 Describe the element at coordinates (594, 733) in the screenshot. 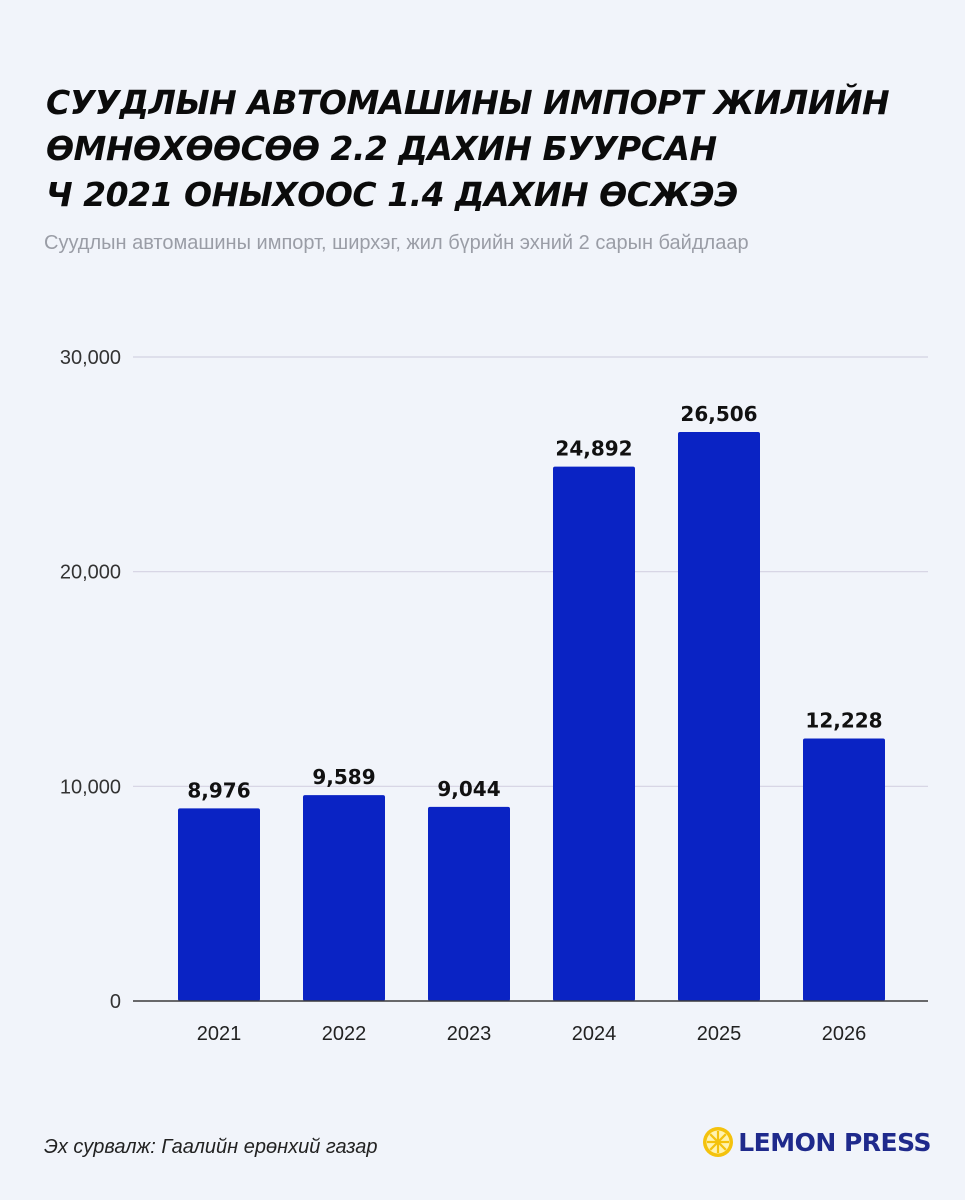

I see `bar-2024` at that location.